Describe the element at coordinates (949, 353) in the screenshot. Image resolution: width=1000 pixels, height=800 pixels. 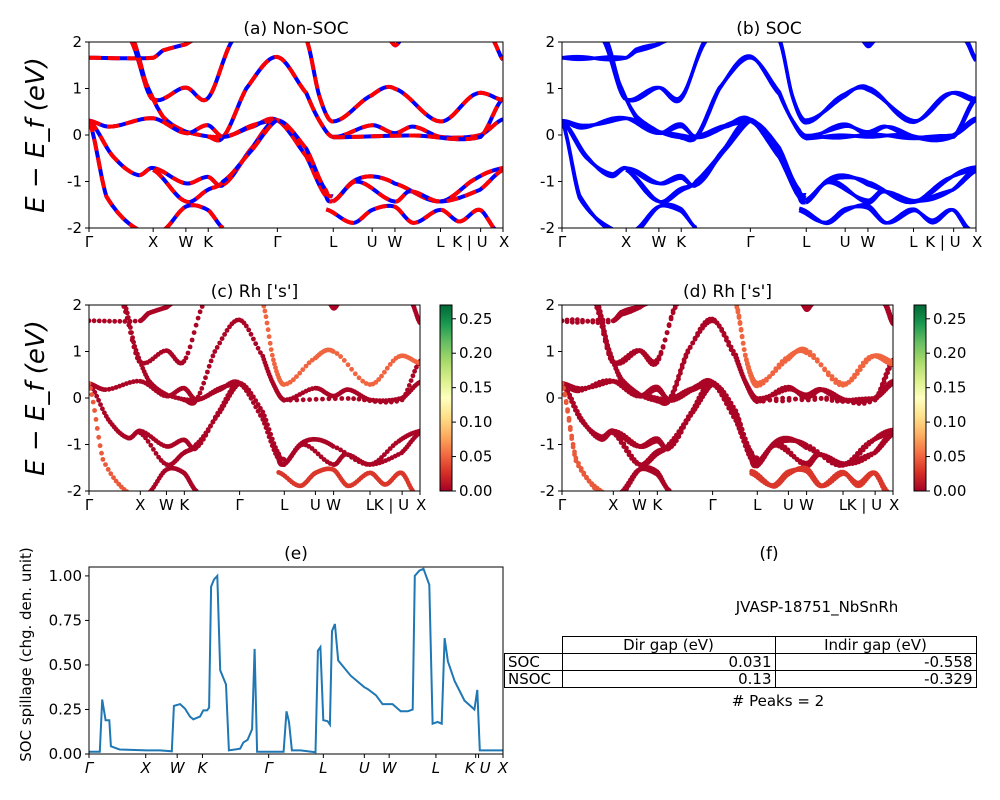
I see `colorbar-tick-label: 0.20` at that location.